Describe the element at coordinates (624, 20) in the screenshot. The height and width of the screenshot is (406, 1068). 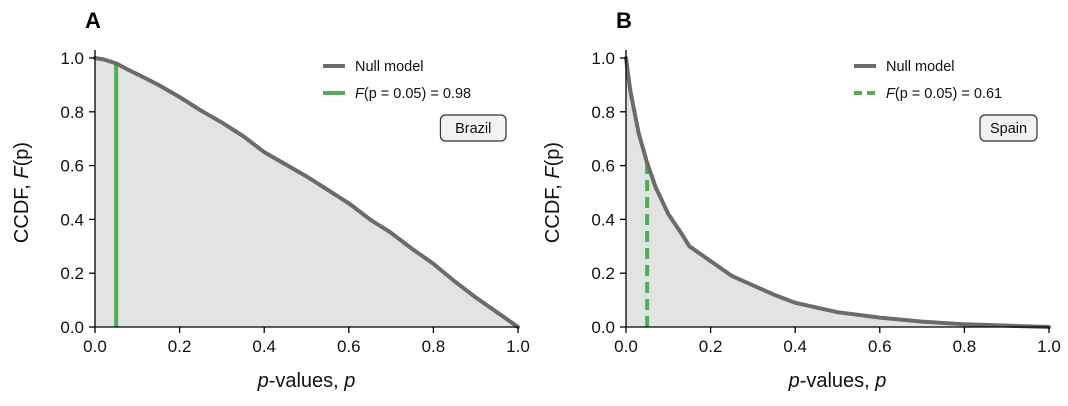
I see `panel-letter: B` at that location.